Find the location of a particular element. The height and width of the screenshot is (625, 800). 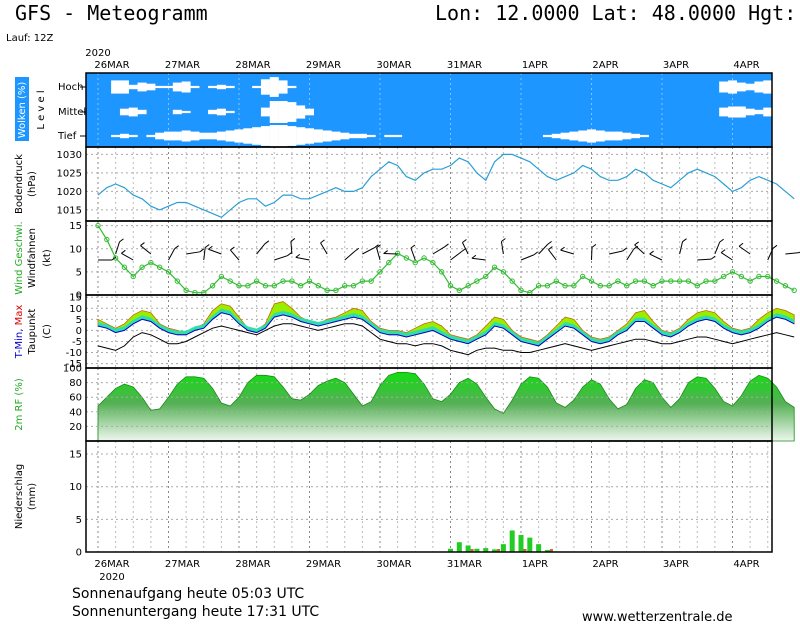

axis-label: (kt) is located at coordinates (47, 258).